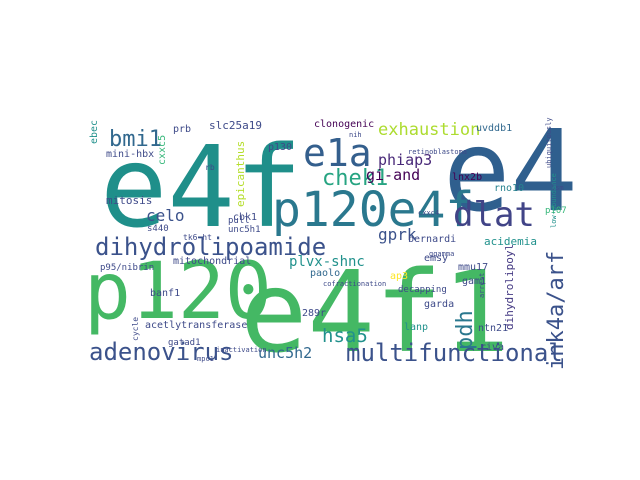 The width and height of the screenshot is (640, 480). What do you see at coordinates (465, 330) in the screenshot?
I see `word-pdh: pdh` at bounding box center [465, 330].